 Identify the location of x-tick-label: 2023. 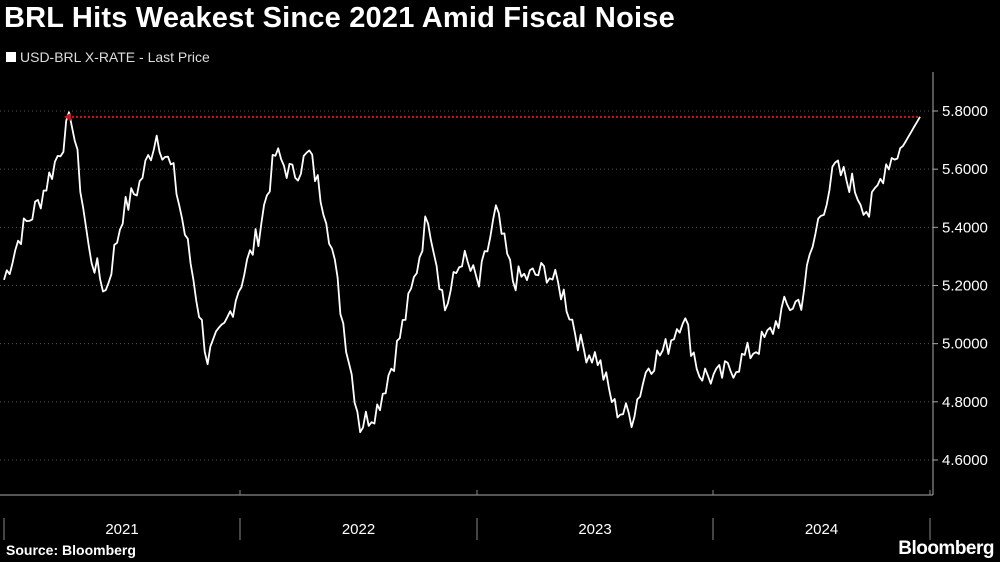
(594, 529).